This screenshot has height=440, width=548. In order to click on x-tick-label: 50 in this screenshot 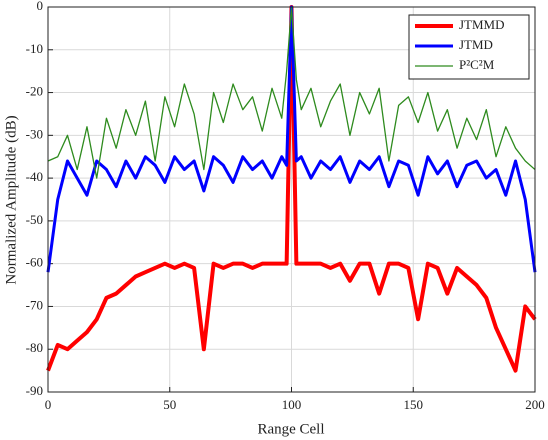, I will do `click(169, 404)`.